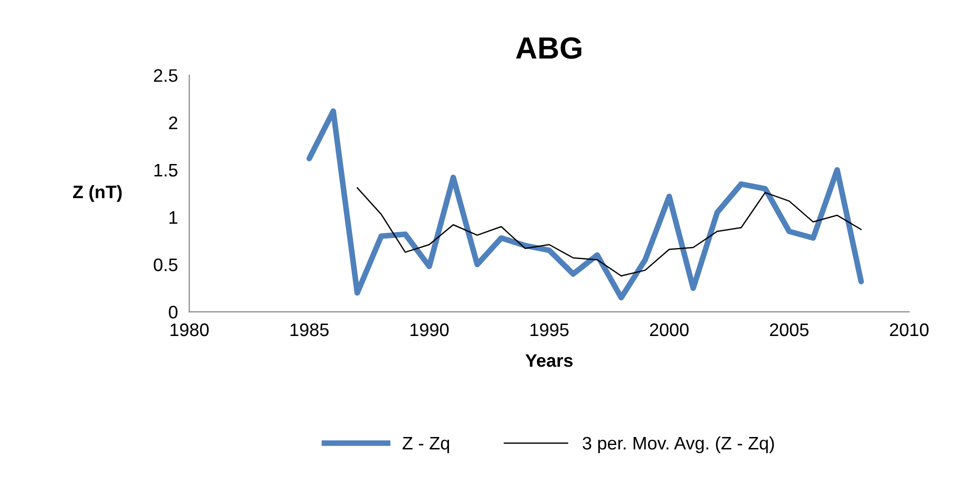 The image size is (956, 479). Describe the element at coordinates (549, 48) in the screenshot. I see `chart-title: ABG` at that location.